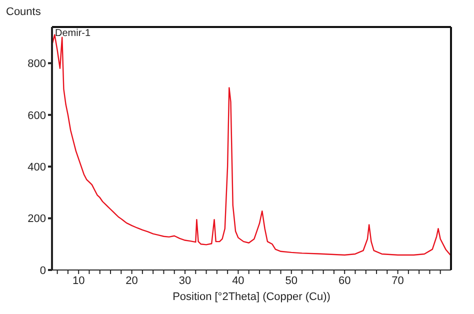 This screenshot has width=474, height=314. What do you see at coordinates (37, 168) in the screenshot?
I see `y-tick-label: 400` at bounding box center [37, 168].